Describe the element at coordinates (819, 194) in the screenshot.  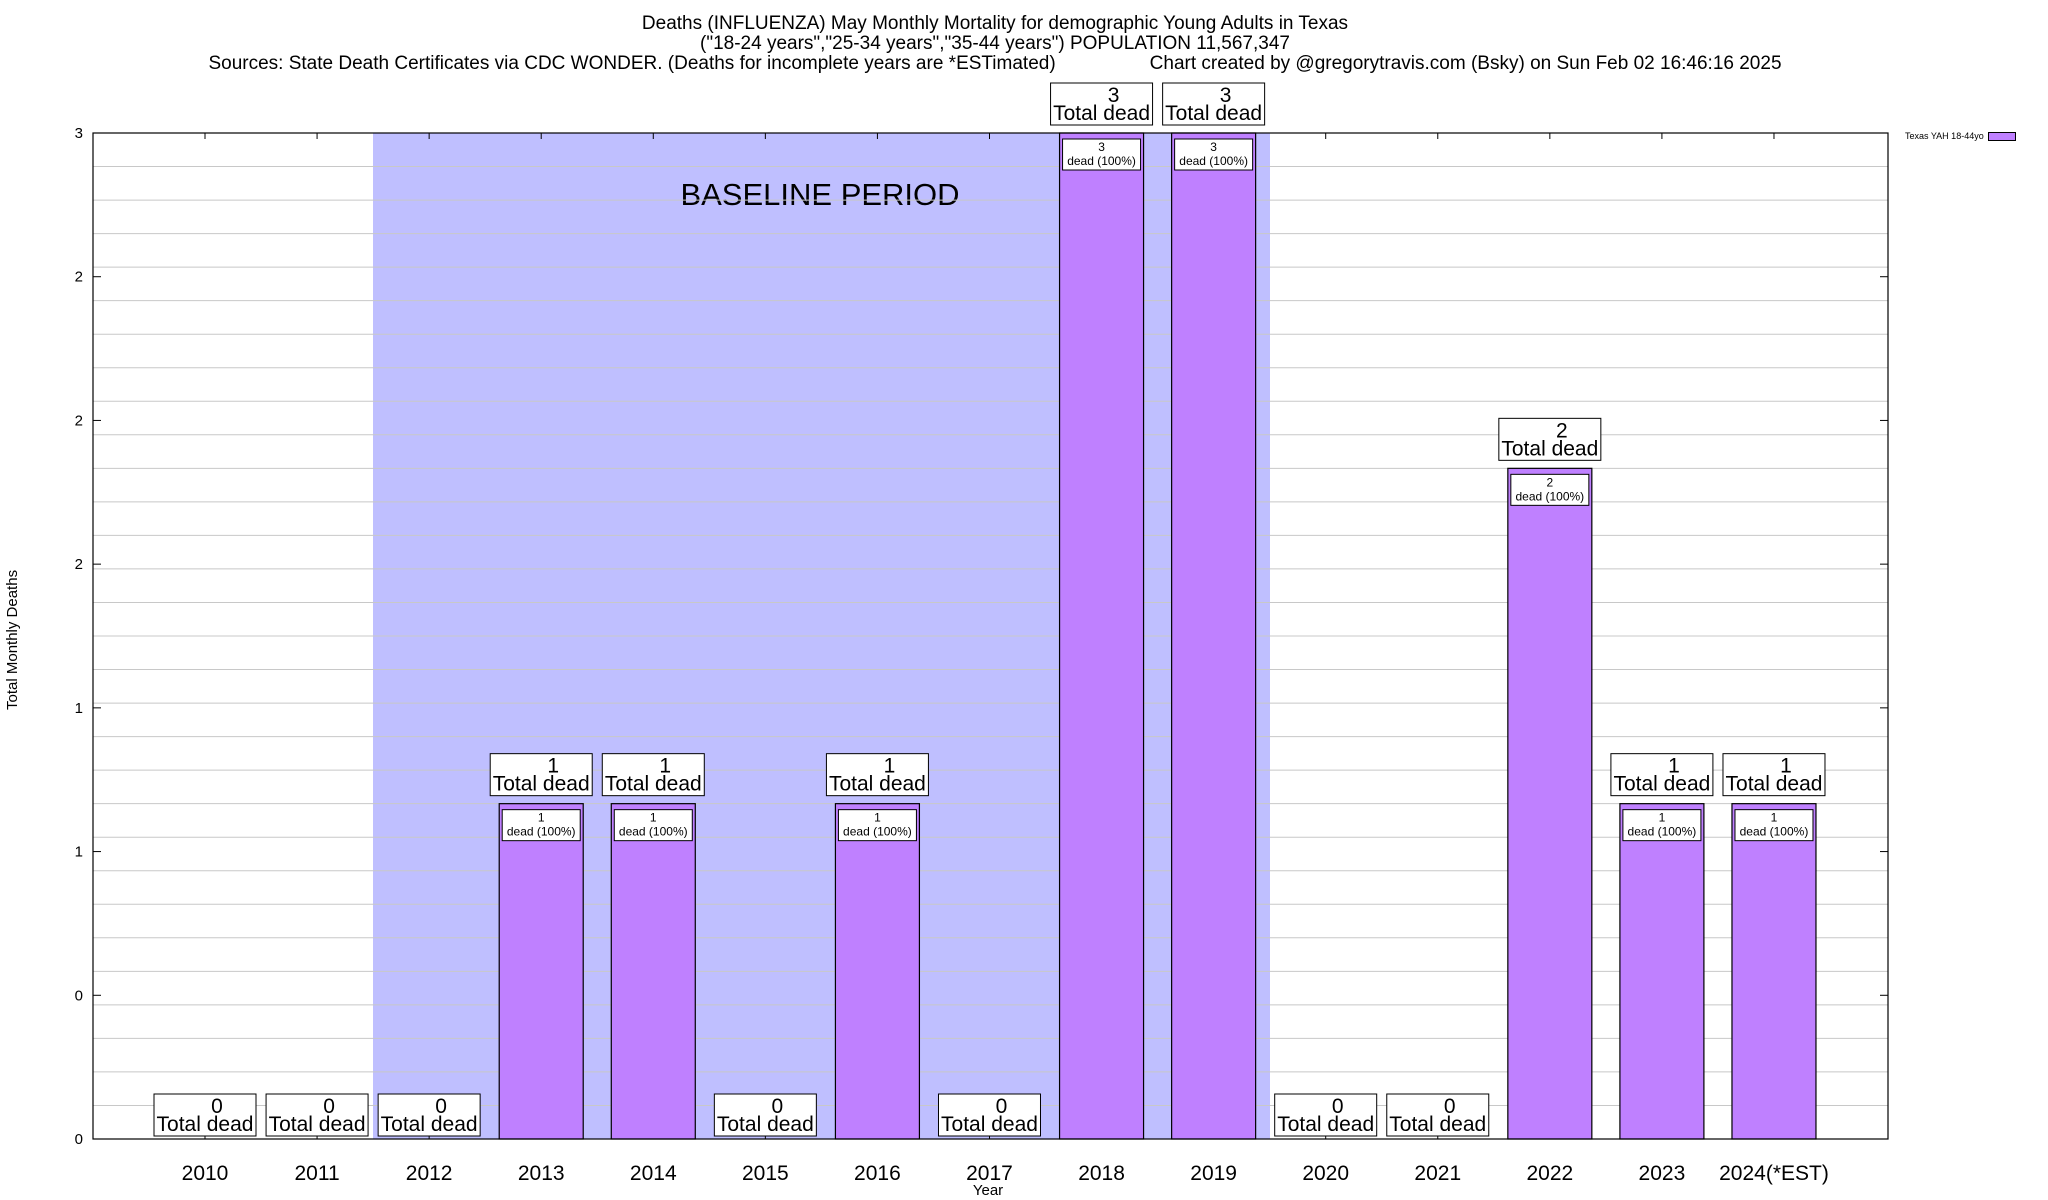
I see `baseline-period-label: BASELINE PERIOD` at that location.